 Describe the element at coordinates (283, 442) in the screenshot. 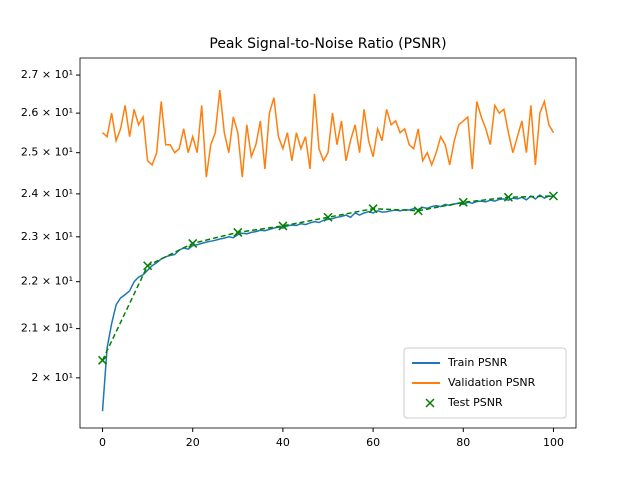

I see `x-tick-label: 40` at that location.